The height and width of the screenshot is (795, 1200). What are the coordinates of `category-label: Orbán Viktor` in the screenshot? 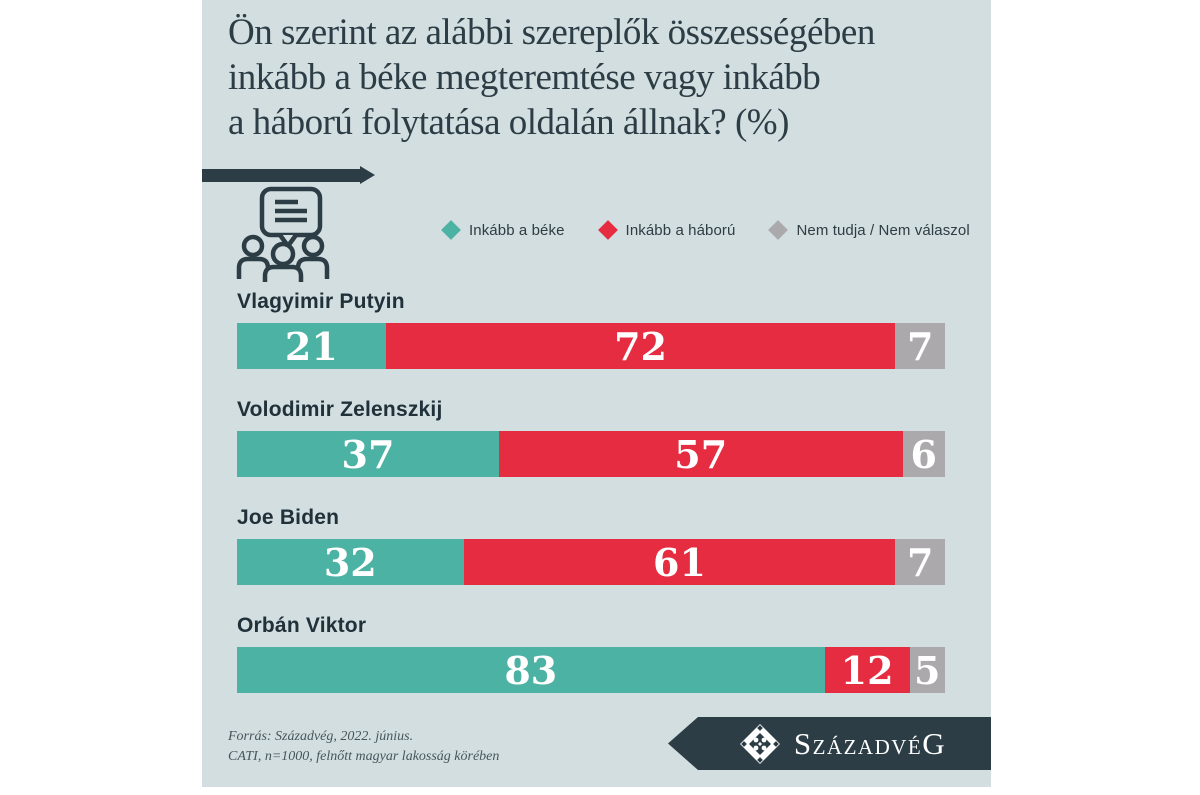 It's located at (302, 625).